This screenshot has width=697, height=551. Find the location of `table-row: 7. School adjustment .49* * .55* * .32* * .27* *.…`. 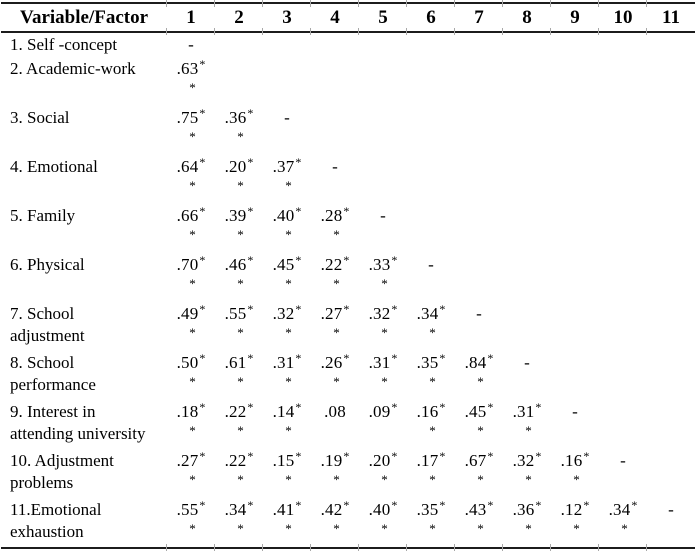

table-row: 7. School adjustment .49* * .55* * .32* * .27* *.… is located at coordinates (348, 326).